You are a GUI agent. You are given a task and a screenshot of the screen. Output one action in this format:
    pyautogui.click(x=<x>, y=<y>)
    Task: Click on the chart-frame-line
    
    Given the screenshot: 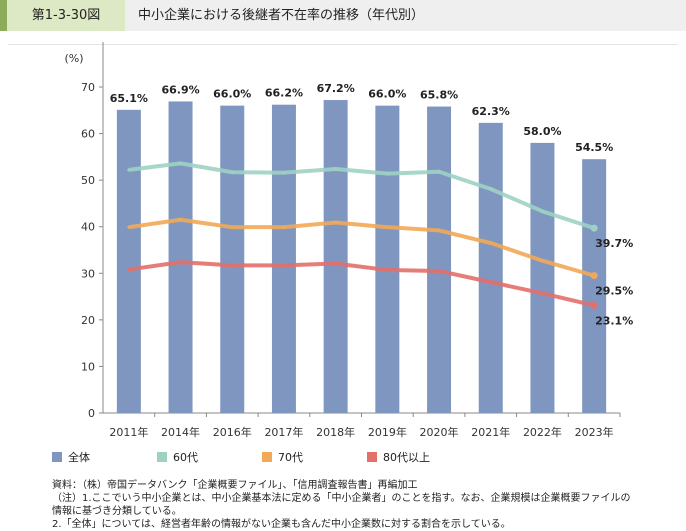 What is the action you would take?
    pyautogui.click(x=343, y=44)
    